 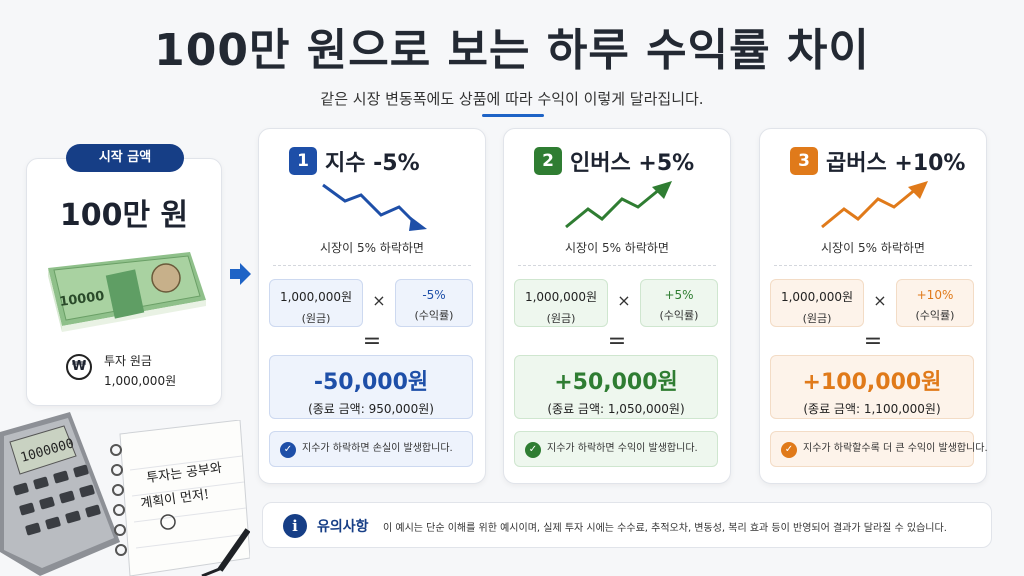 What do you see at coordinates (127, 292) in the screenshot?
I see `money-stack-icon: 10000` at bounding box center [127, 292].